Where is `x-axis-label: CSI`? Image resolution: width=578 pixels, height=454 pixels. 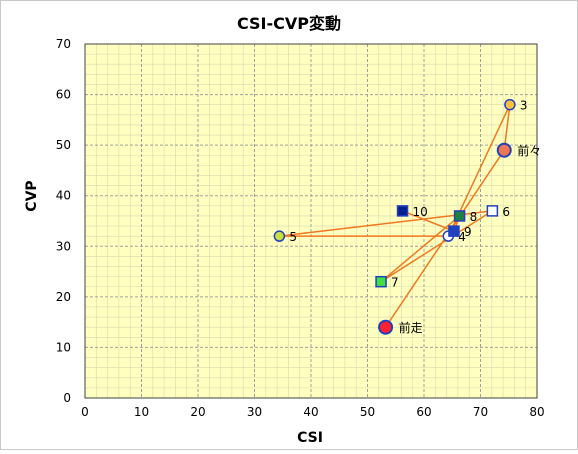 x-axis-label: CSI is located at coordinates (310, 438).